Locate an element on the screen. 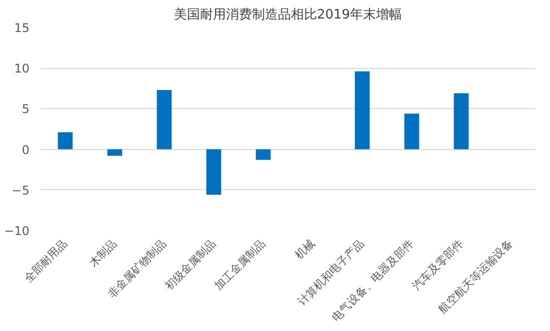 Image resolution: width=550 pixels, height=331 pixels. chart-title: 美国耐用消费制造品相比2019年末增幅 is located at coordinates (288, 14).